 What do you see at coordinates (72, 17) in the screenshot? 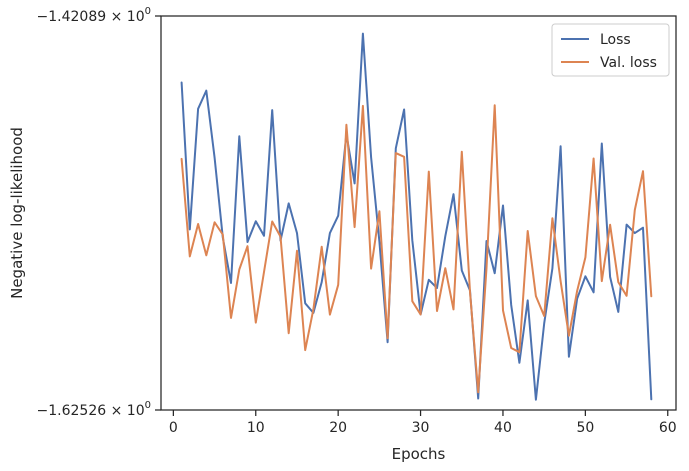
I see `y-tick-mantissa: −1.42089` at bounding box center [72, 17].